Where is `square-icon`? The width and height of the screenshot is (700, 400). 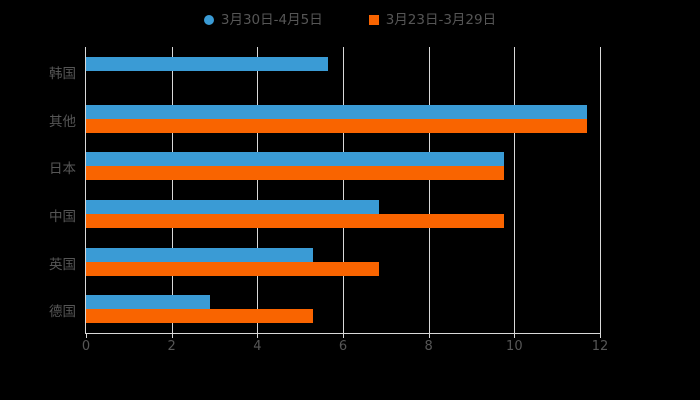
square-icon is located at coordinates (373, 20).